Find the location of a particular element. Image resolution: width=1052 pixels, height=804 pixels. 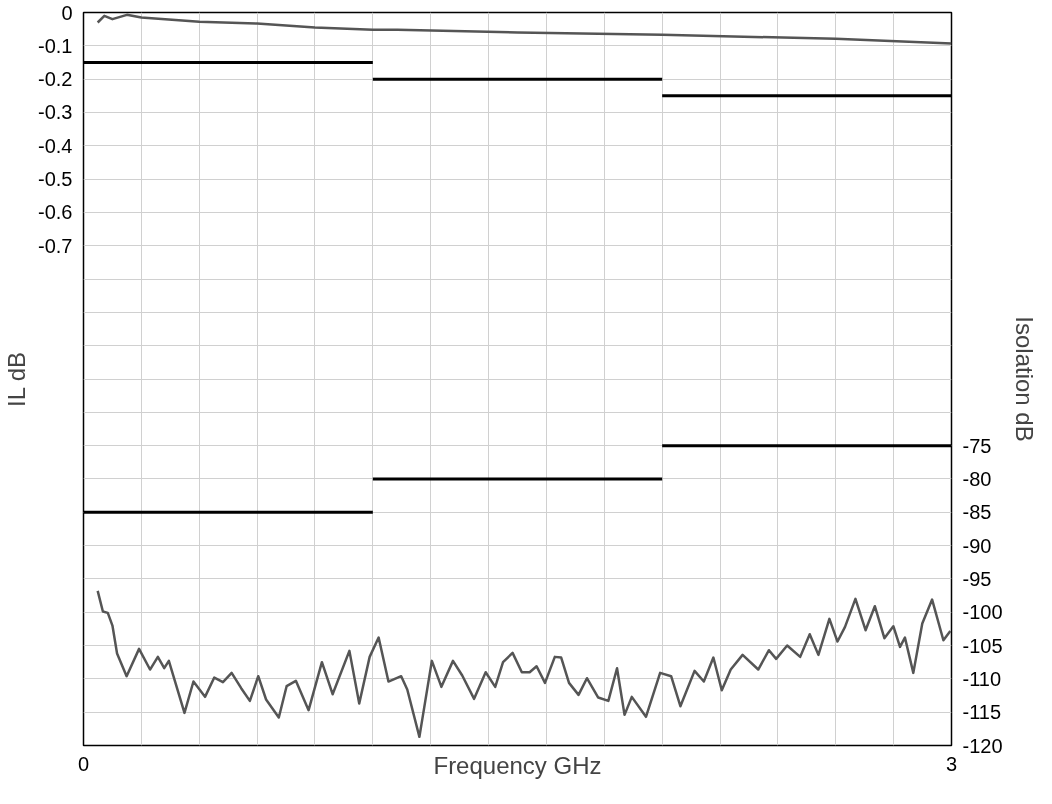

y2-tick-label: -110 is located at coordinates (982, 678).